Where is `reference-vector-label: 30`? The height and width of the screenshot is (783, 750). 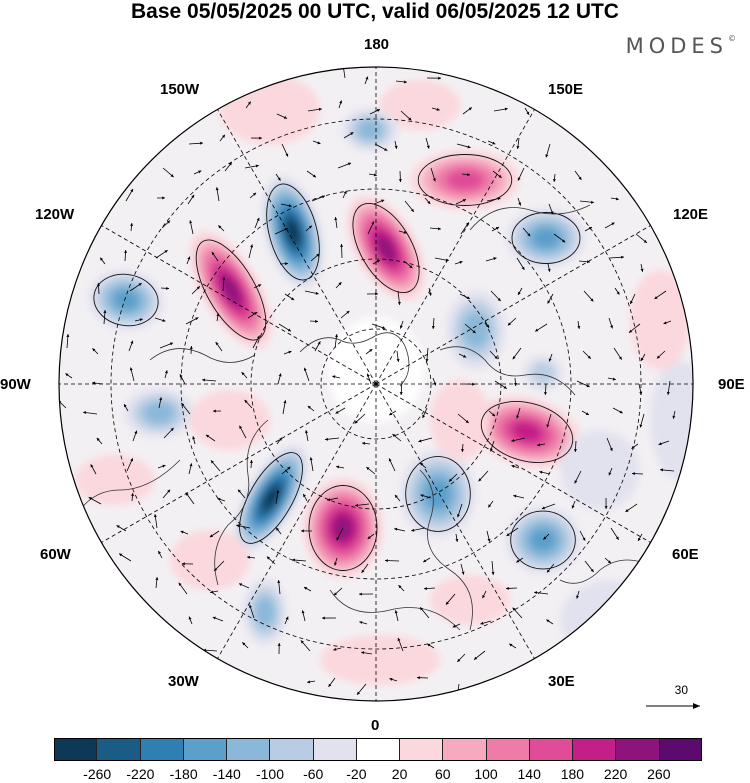
reference-vector-label: 30 is located at coordinates (681, 690).